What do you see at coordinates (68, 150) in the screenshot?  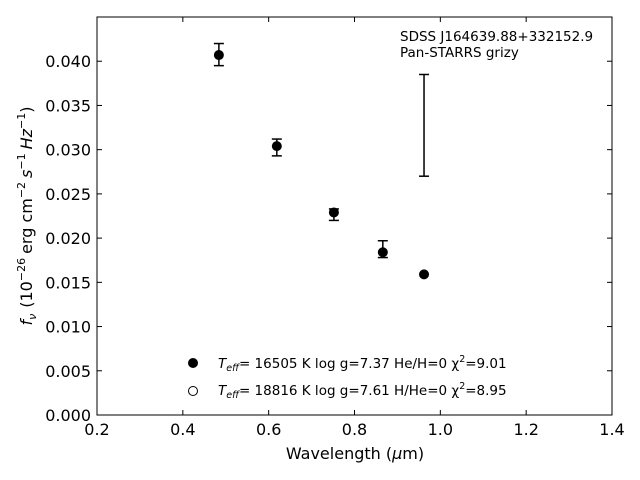 I see `y-tick-label: 0.030` at bounding box center [68, 150].